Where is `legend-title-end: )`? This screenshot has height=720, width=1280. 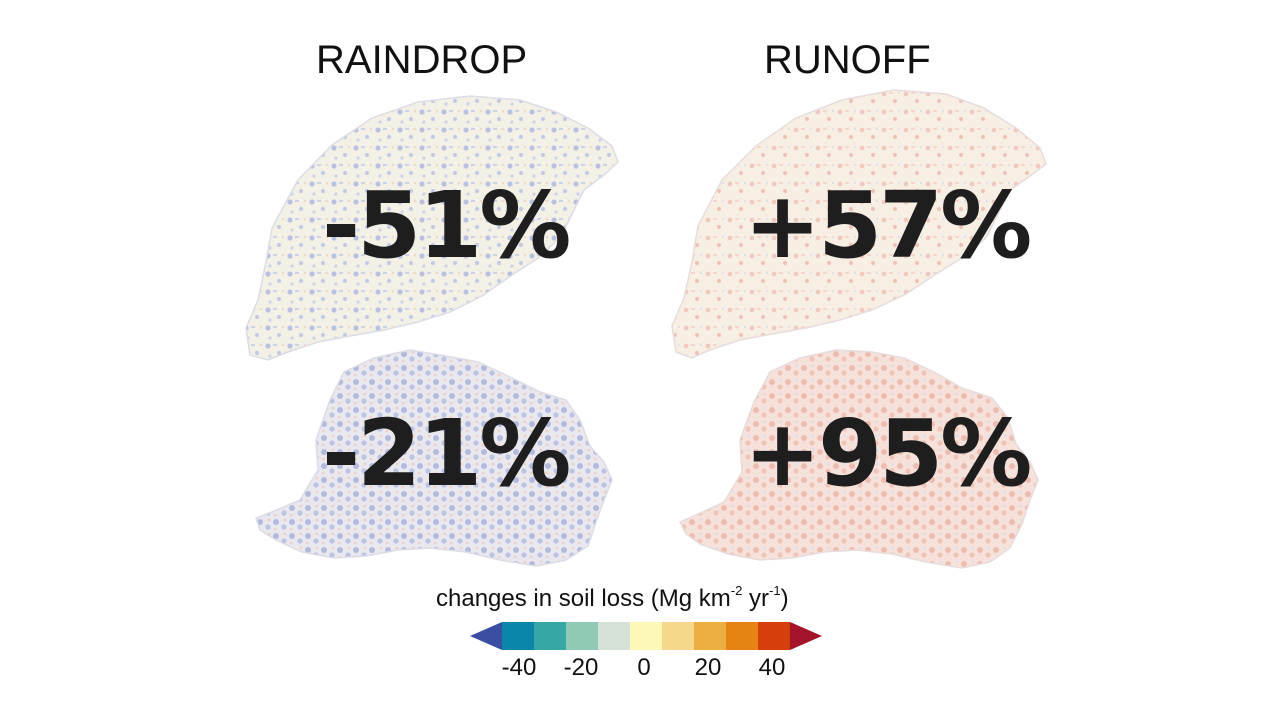
legend-title-end: ) is located at coordinates (784, 598).